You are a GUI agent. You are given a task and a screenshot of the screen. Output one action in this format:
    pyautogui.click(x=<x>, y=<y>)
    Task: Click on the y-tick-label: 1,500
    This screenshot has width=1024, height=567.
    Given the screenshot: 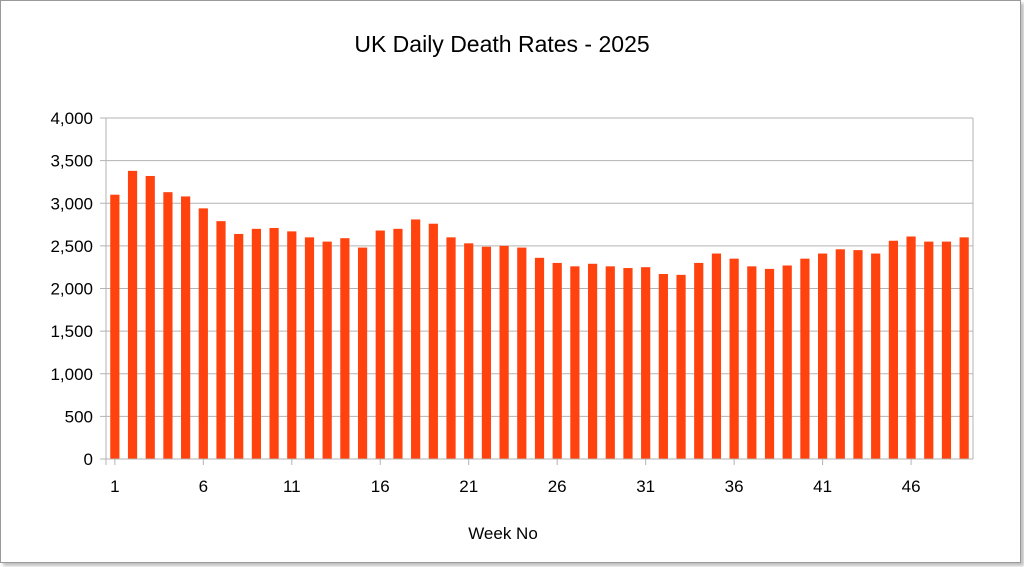 What is the action you would take?
    pyautogui.click(x=71, y=331)
    